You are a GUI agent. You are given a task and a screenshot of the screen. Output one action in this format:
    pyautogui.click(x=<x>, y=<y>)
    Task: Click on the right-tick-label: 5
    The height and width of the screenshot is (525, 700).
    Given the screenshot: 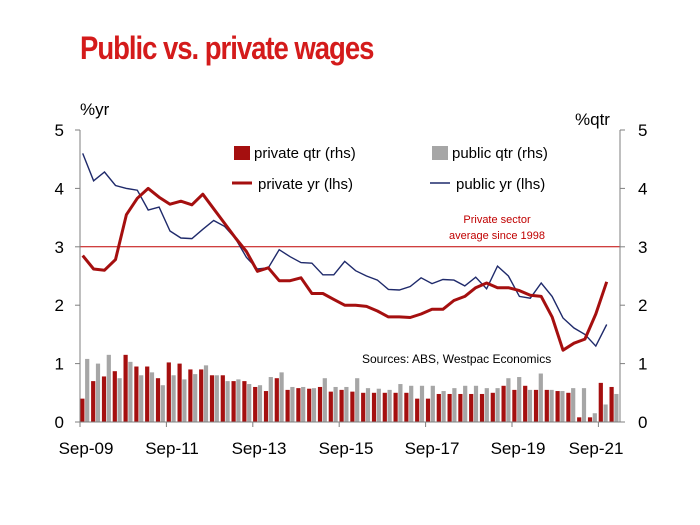 What is the action you would take?
    pyautogui.click(x=642, y=130)
    